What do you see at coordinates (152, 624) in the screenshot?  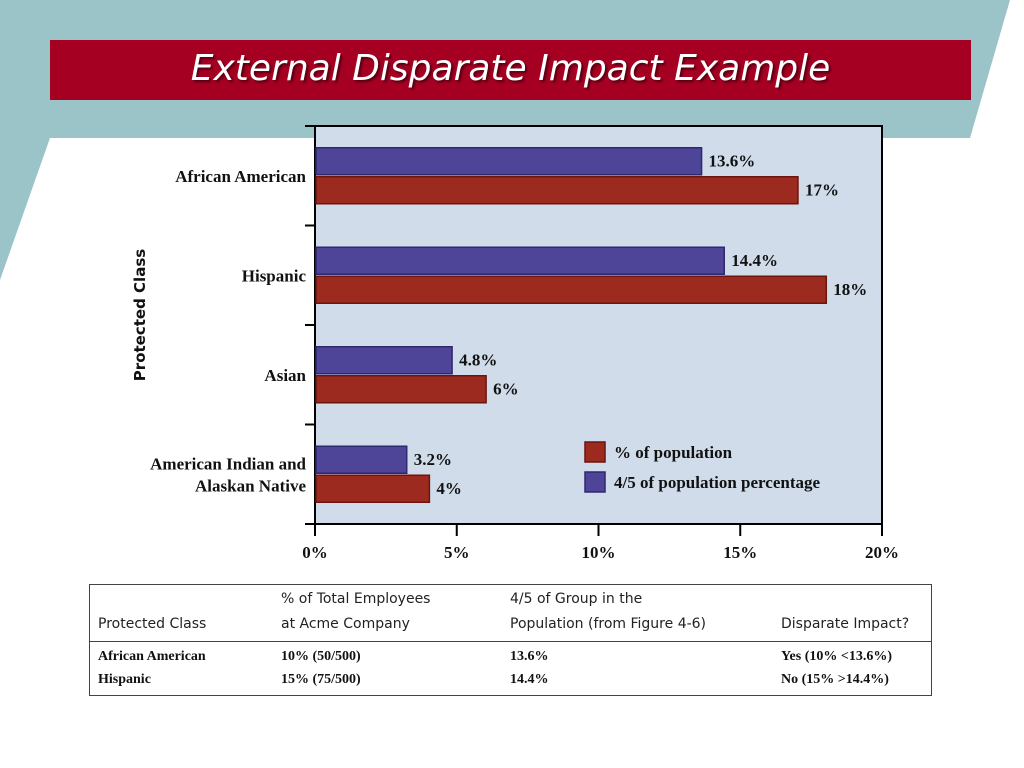 I see `header-protected-class: Protected Class` at bounding box center [152, 624].